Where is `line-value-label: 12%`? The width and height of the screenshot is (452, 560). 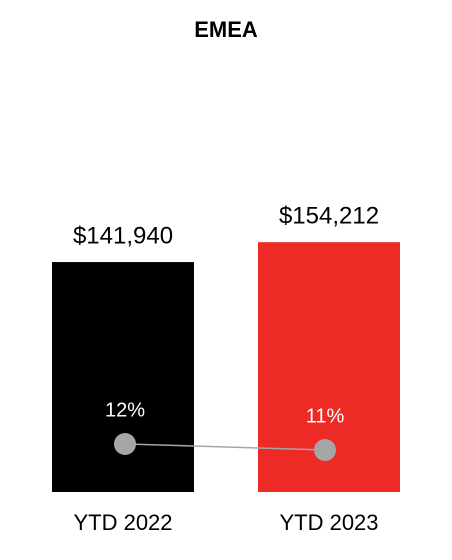
line-value-label: 12% is located at coordinates (125, 410).